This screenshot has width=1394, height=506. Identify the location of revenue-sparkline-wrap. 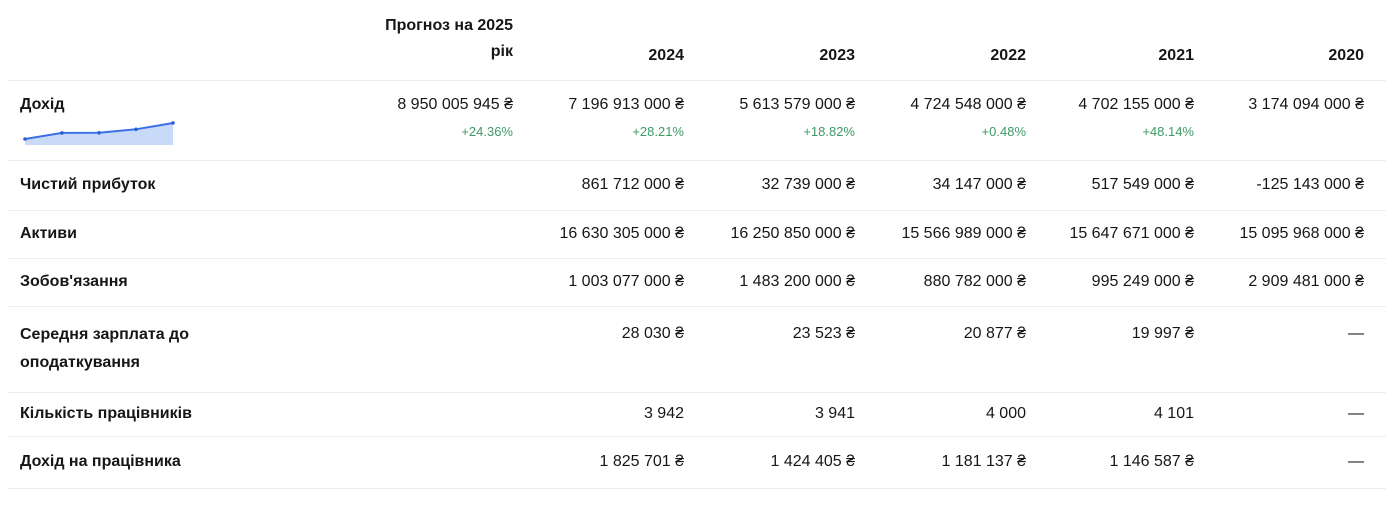
(182, 132).